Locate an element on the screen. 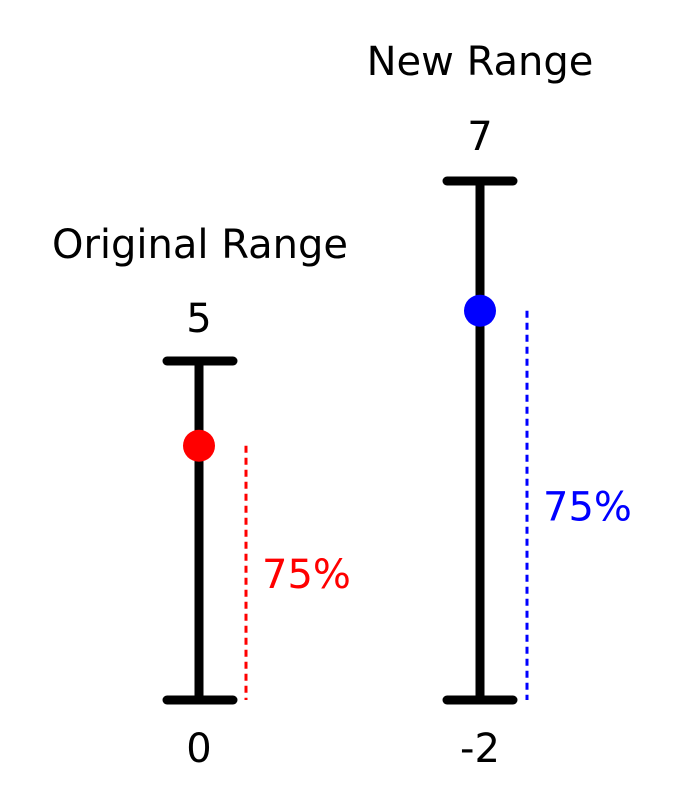 The image size is (678, 805). original-range-top-label: 5 is located at coordinates (198, 319).